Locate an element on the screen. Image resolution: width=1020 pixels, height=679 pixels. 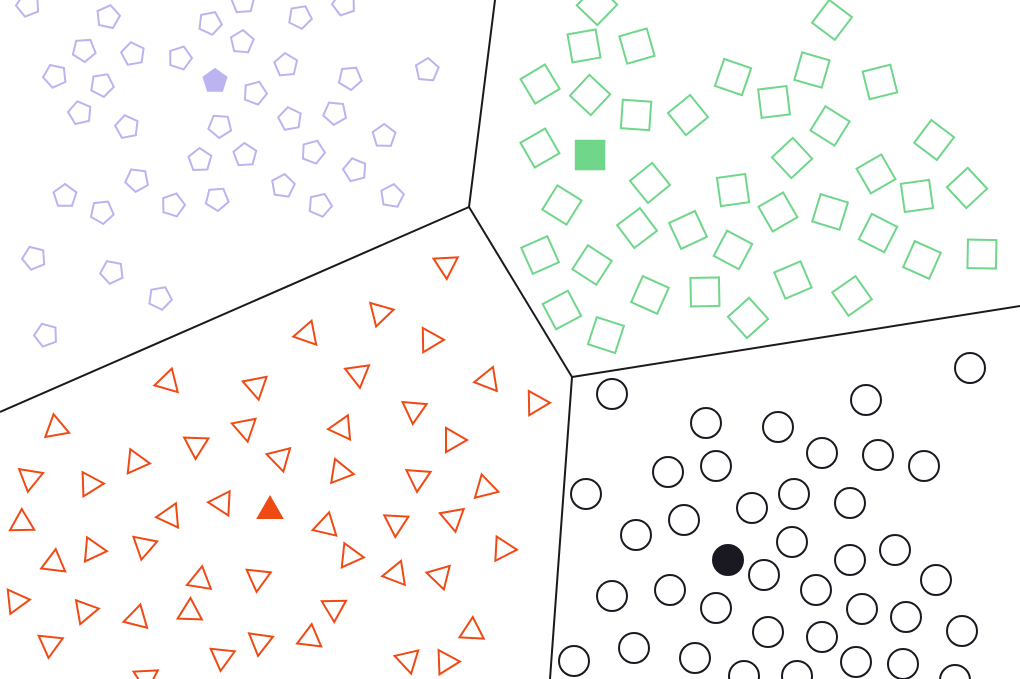
triangle-centroid-marker is located at coordinates (270, 506).